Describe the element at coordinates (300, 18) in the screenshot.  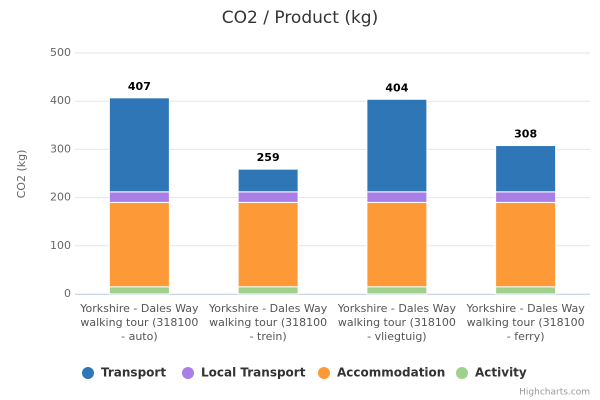
I see `chart-title: CO2 / Product (kg)` at that location.